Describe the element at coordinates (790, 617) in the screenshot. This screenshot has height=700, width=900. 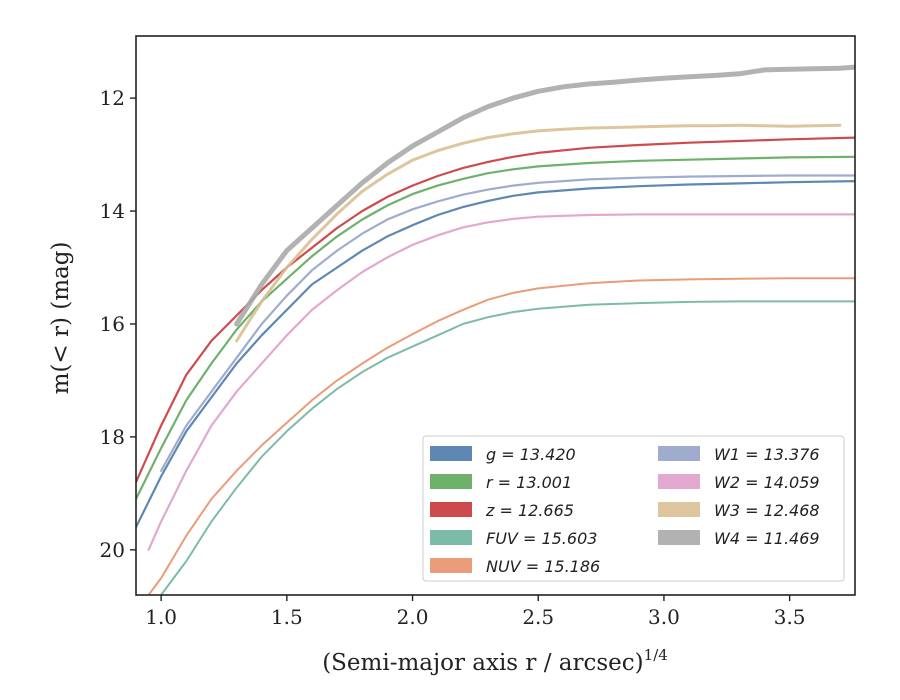
I see `x-tick-label: 3.5` at that location.